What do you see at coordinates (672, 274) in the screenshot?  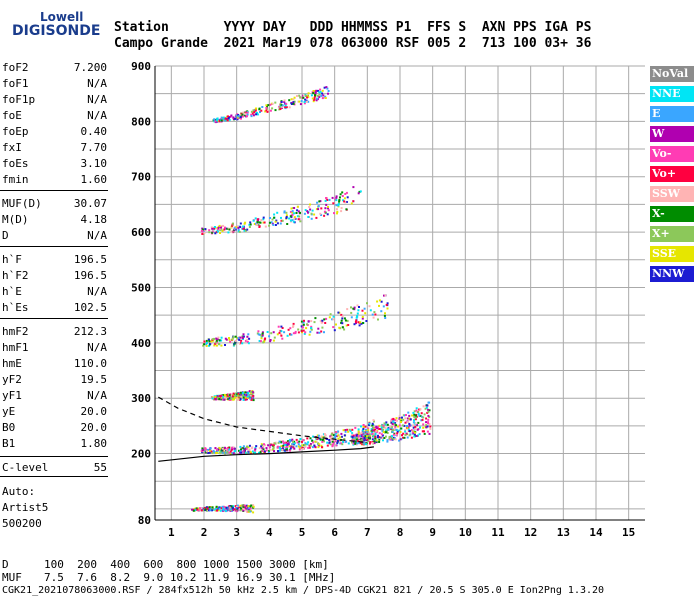 I see `legend-item: NNW` at bounding box center [672, 274].